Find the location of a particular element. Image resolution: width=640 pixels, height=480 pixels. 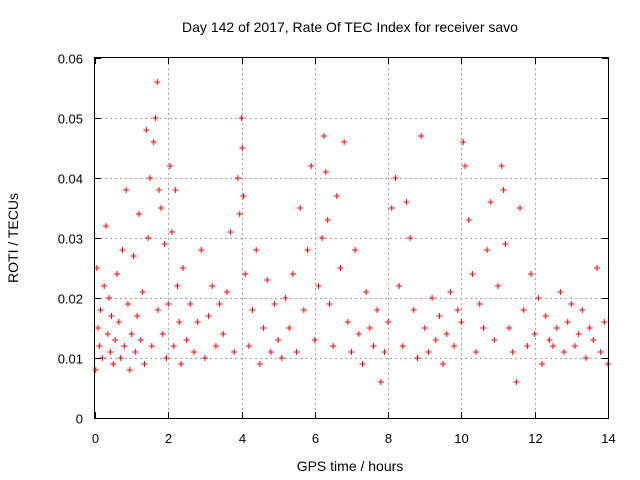

y-tick-label: 0 is located at coordinates (79, 419).